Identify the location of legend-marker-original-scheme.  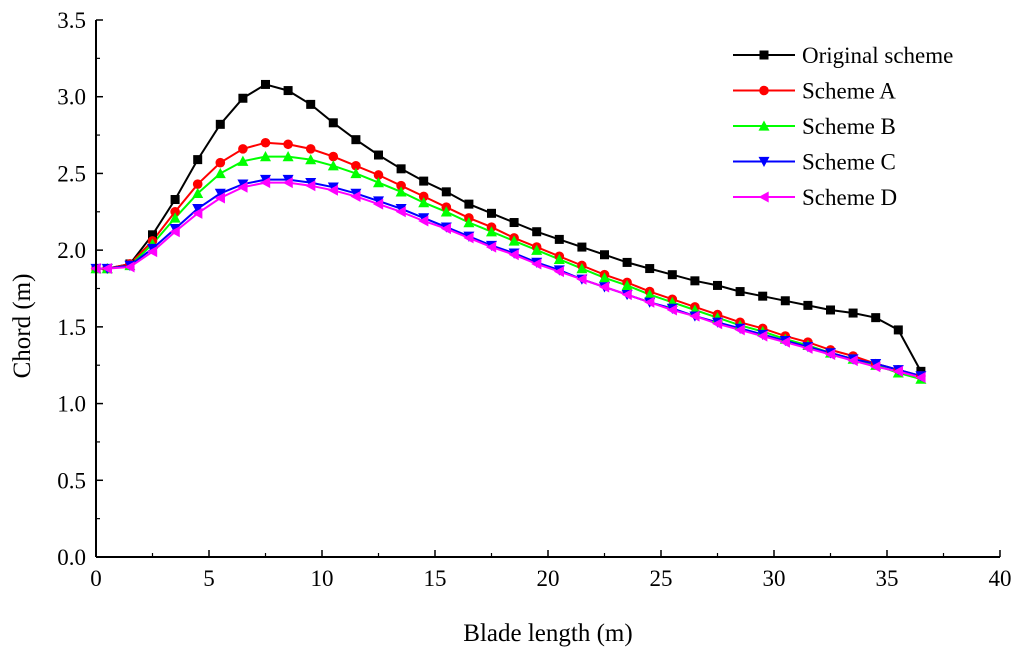
(764, 55).